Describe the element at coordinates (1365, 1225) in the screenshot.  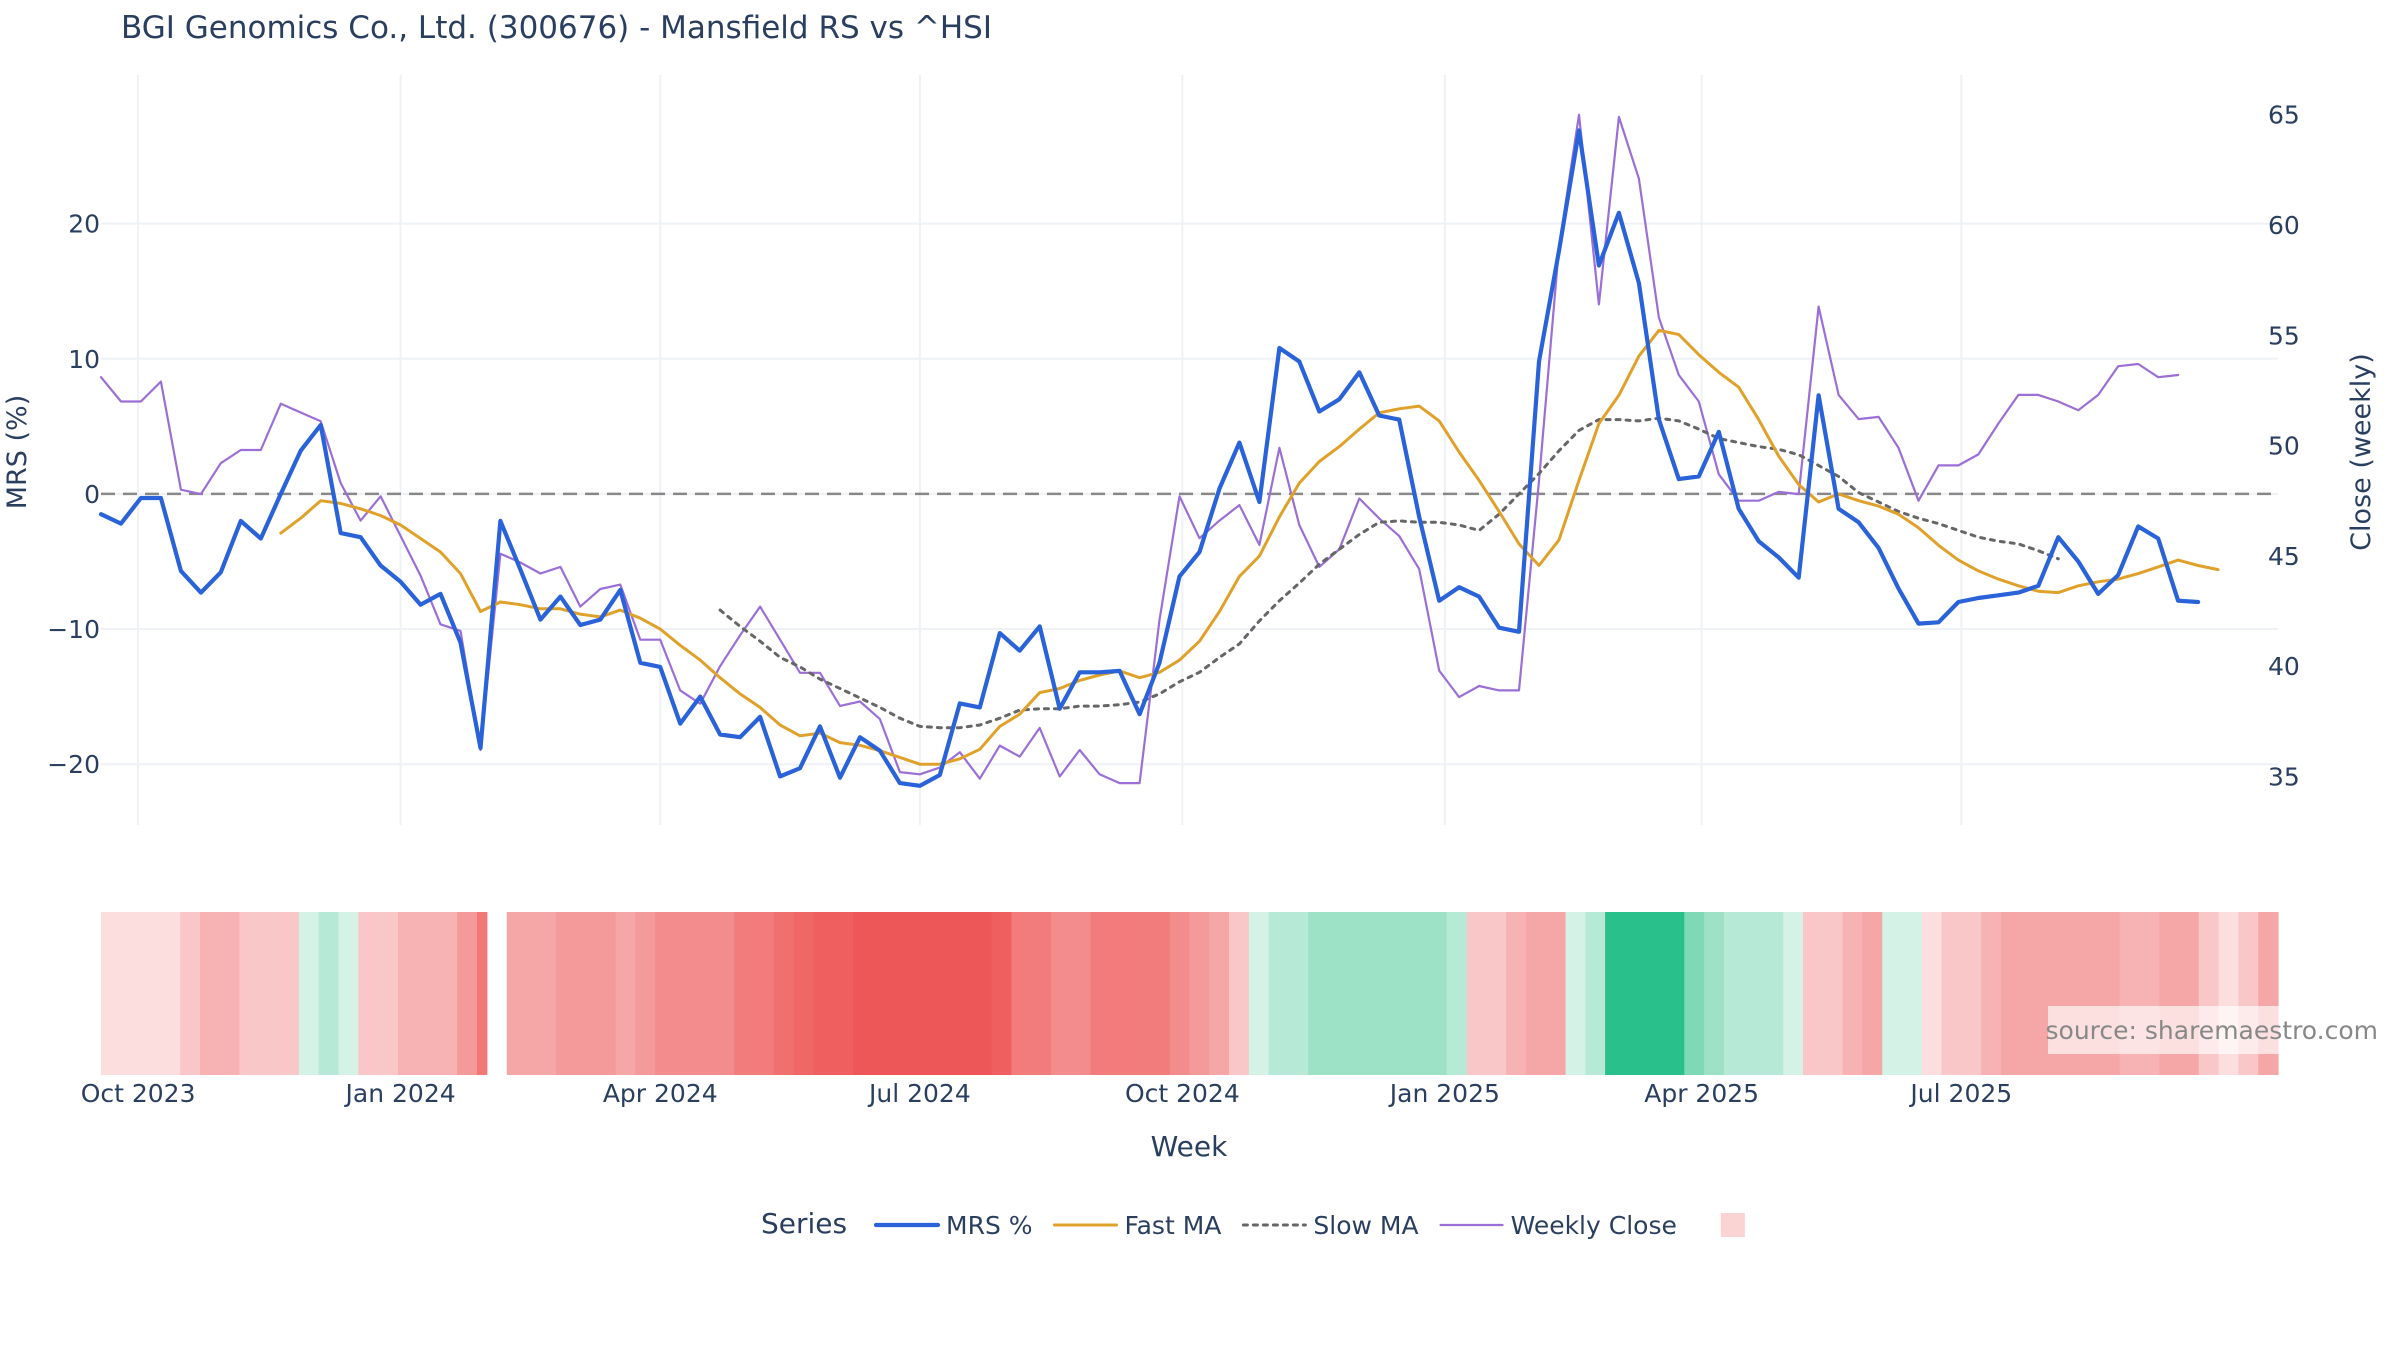
I see `legend-label: Slow MA` at that location.